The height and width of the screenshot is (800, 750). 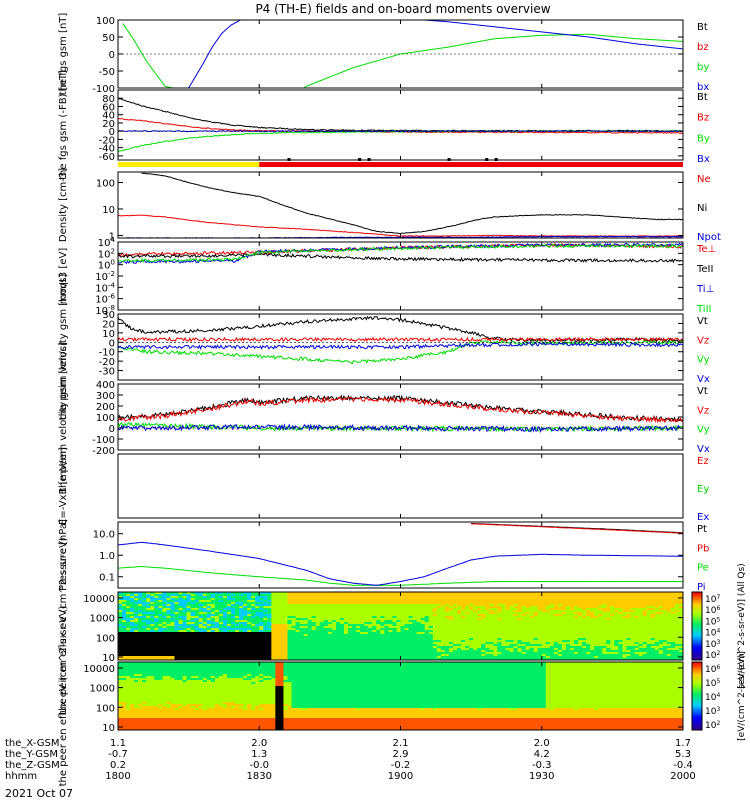 I want to click on y-axis-label: E=-VxB [mV/m], so click(x=63, y=486).